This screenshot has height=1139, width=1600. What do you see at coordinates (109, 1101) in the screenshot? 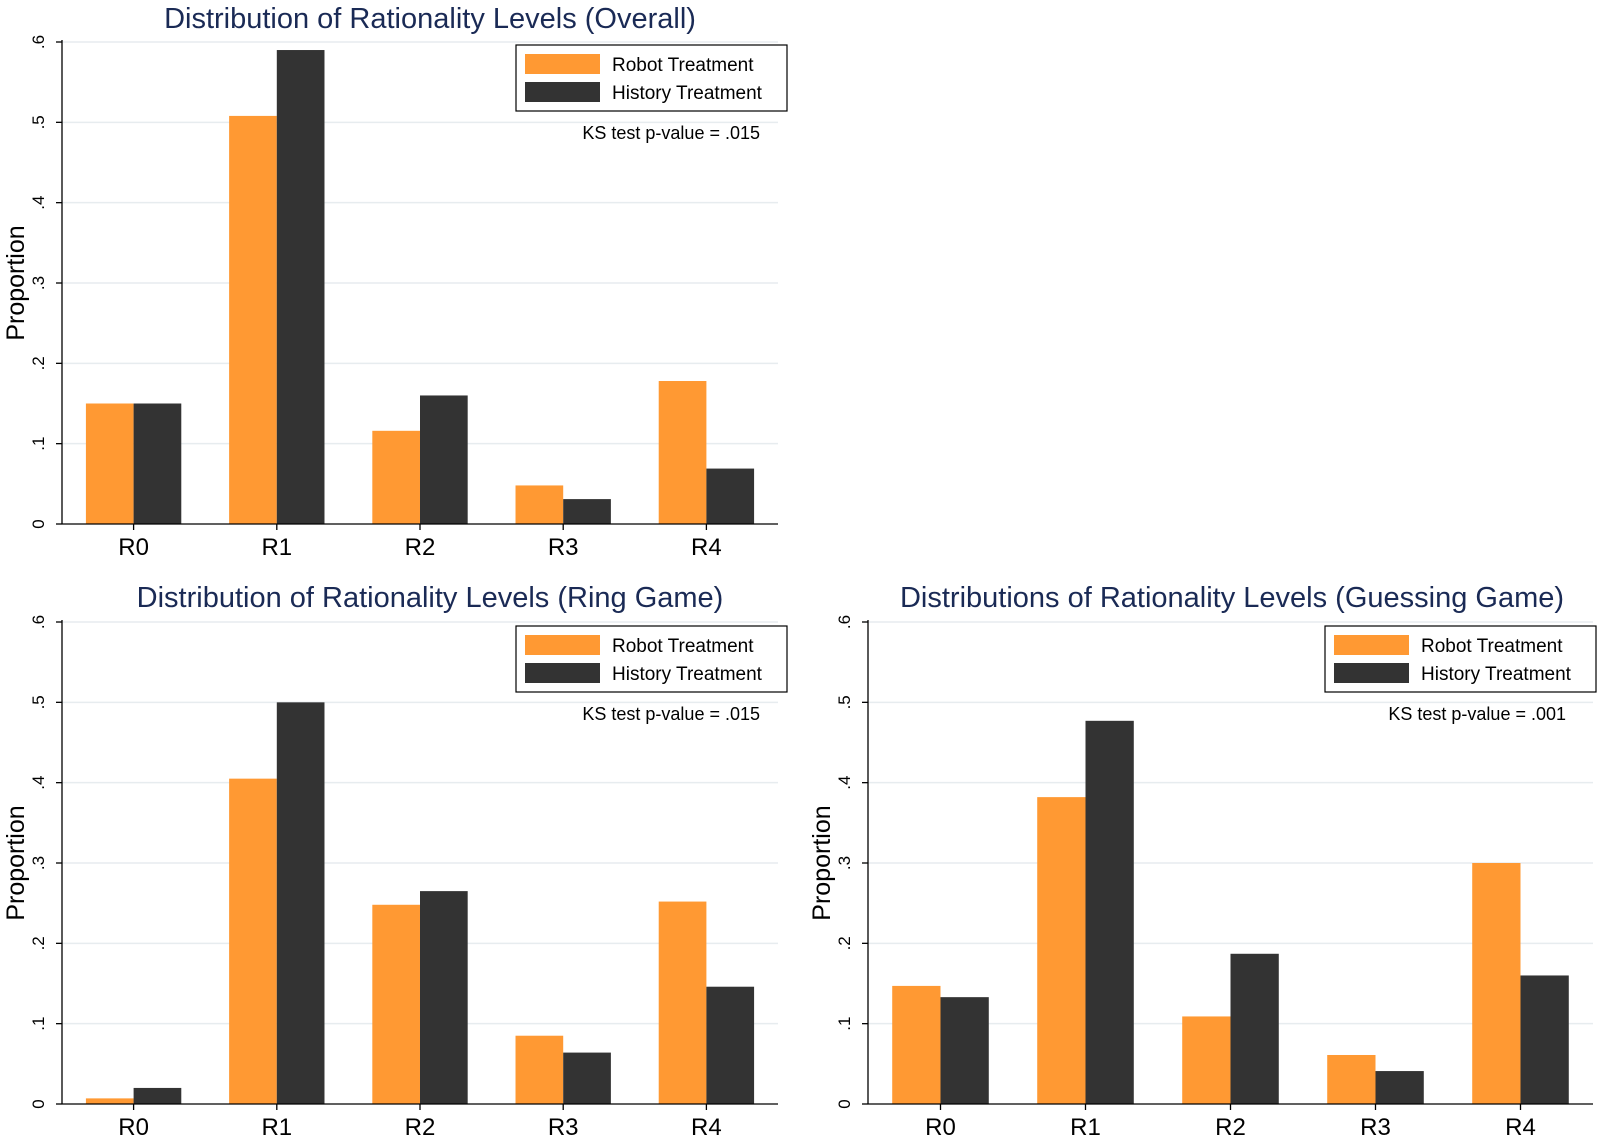
I see `ring-bar-robot-r0` at bounding box center [109, 1101].